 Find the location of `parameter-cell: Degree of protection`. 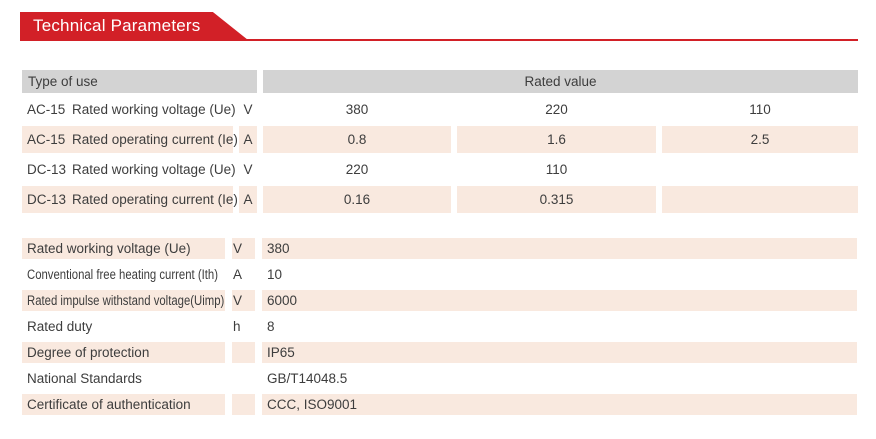

parameter-cell: Degree of protection is located at coordinates (123, 352).